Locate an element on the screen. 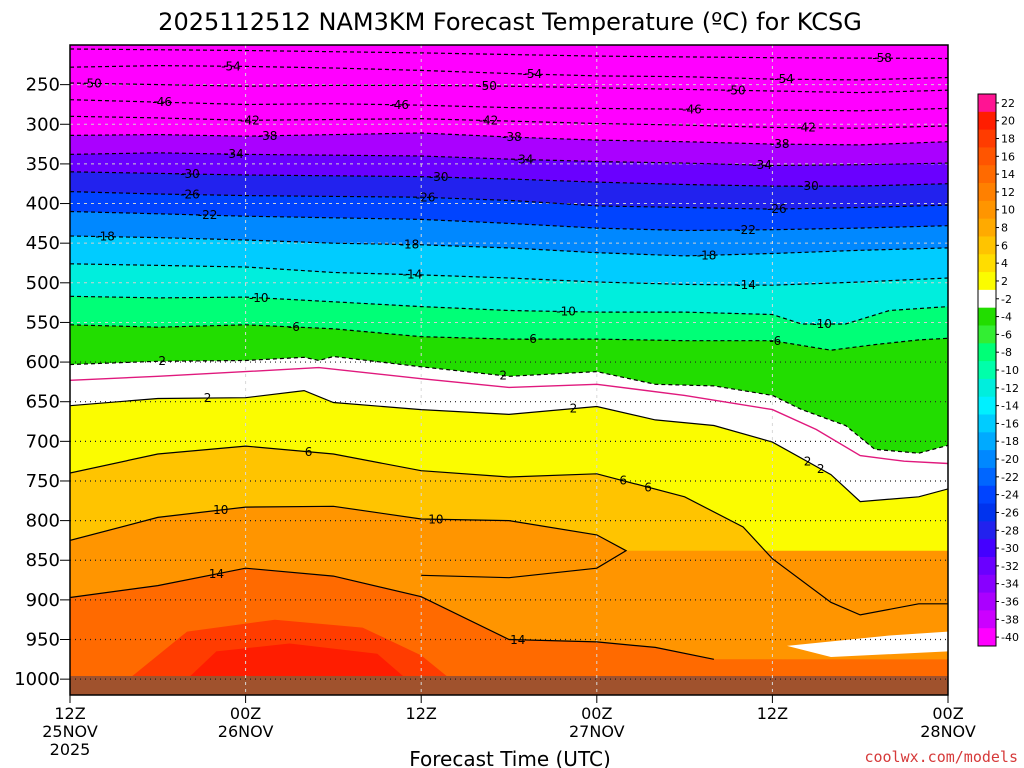 This screenshot has width=1024, height=768. colorbar-label: -22 is located at coordinates (1010, 477).